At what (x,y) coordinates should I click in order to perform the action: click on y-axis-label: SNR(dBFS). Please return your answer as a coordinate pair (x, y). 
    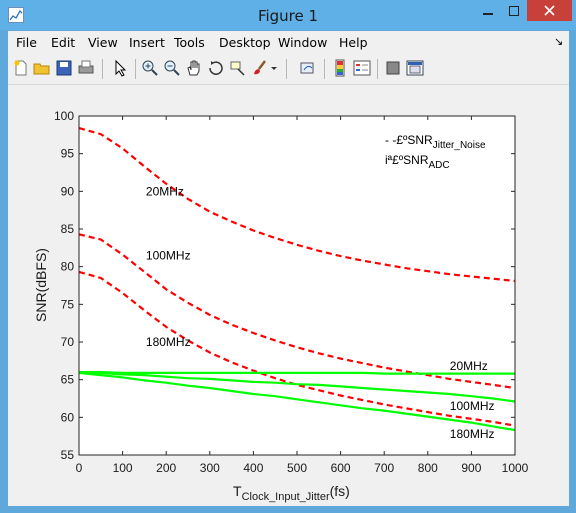
    Looking at the image, I should click on (41, 285).